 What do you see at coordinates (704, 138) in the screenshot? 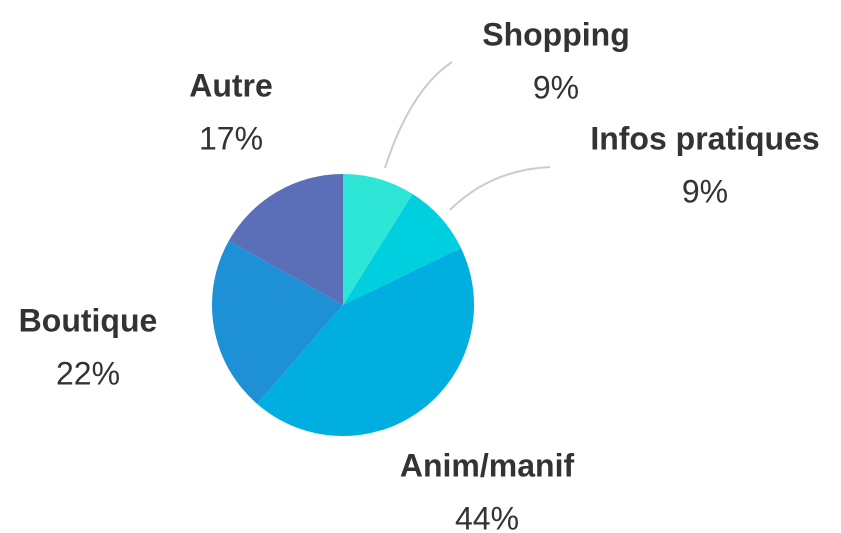
I see `slice-label: Infos pratiques` at bounding box center [704, 138].